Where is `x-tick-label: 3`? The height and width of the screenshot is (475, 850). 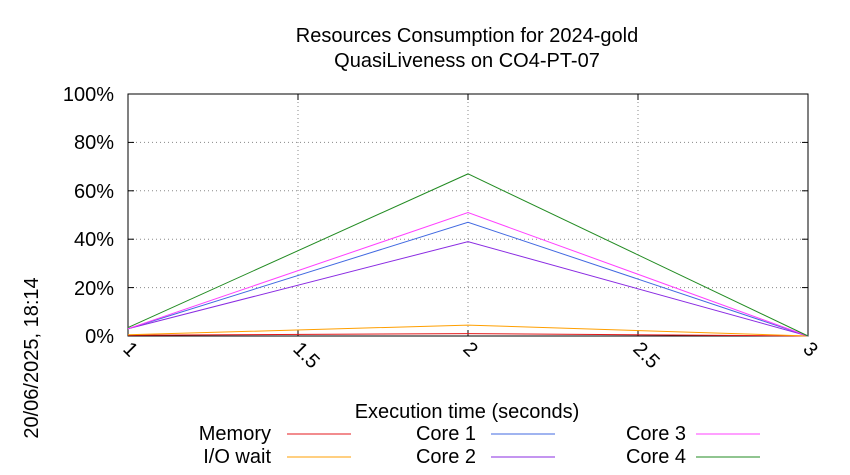
x-tick-label: 3 is located at coordinates (809, 349).